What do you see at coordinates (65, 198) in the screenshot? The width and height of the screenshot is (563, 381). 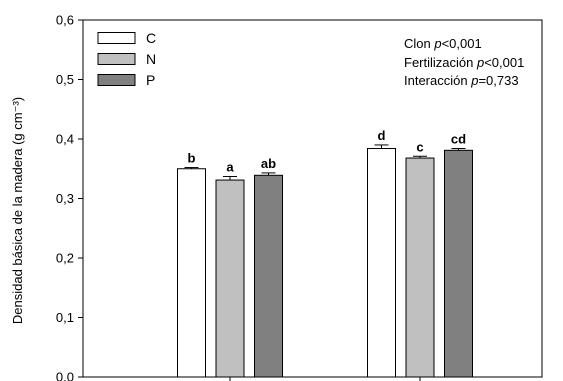 I see `y-tick-label: 0,3` at bounding box center [65, 198].